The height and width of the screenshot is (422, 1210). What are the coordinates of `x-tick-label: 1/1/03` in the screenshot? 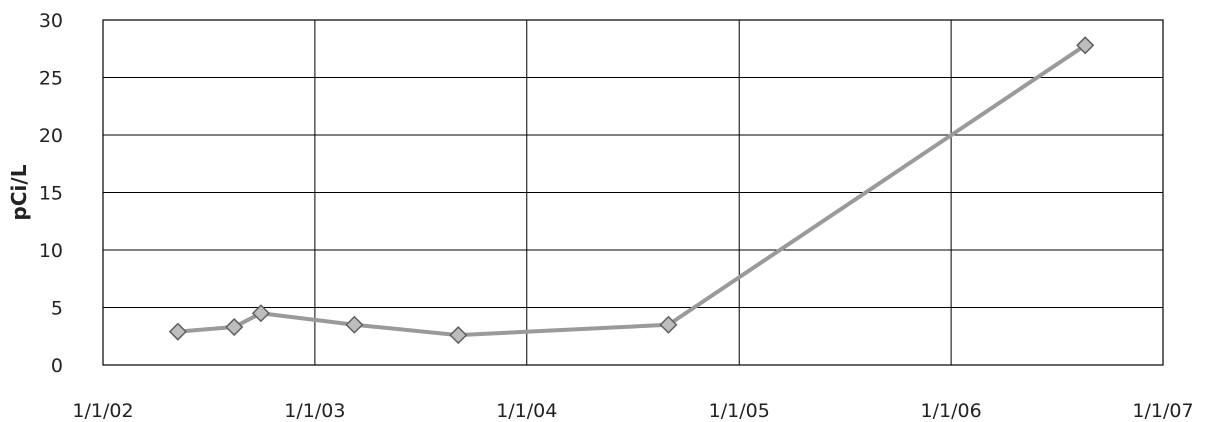 It's located at (314, 411).